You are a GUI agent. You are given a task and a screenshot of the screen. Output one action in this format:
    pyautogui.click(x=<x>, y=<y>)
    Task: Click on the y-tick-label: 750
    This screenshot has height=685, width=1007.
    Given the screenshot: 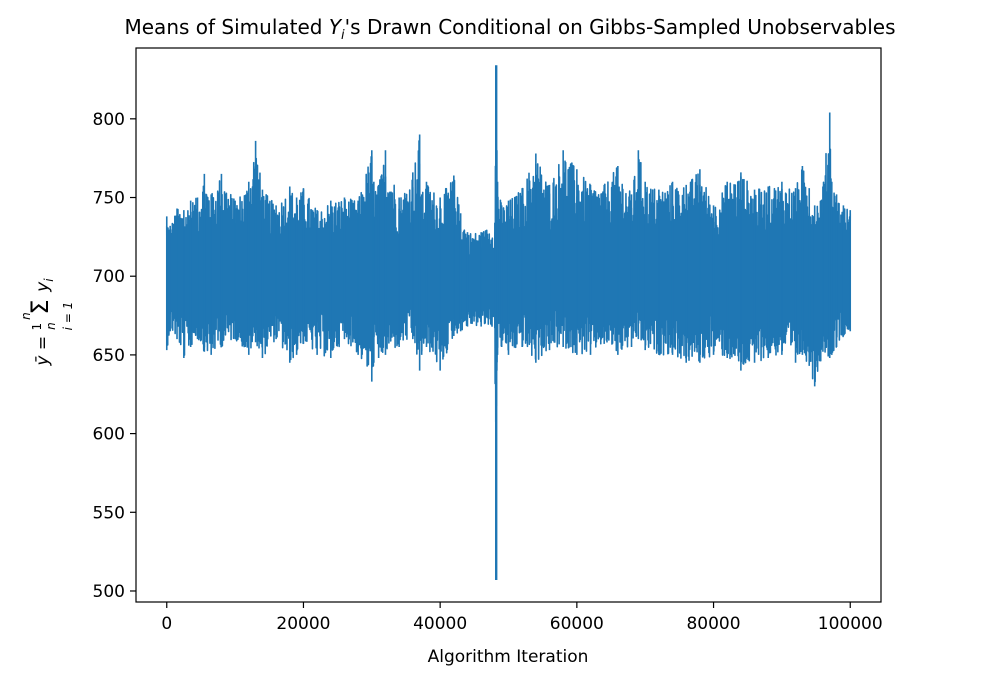 What is the action you would take?
    pyautogui.click(x=109, y=199)
    